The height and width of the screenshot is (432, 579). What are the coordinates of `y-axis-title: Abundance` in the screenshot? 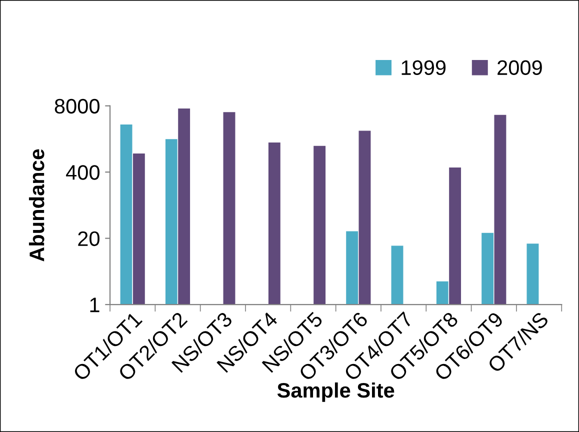 It's located at (36, 205).